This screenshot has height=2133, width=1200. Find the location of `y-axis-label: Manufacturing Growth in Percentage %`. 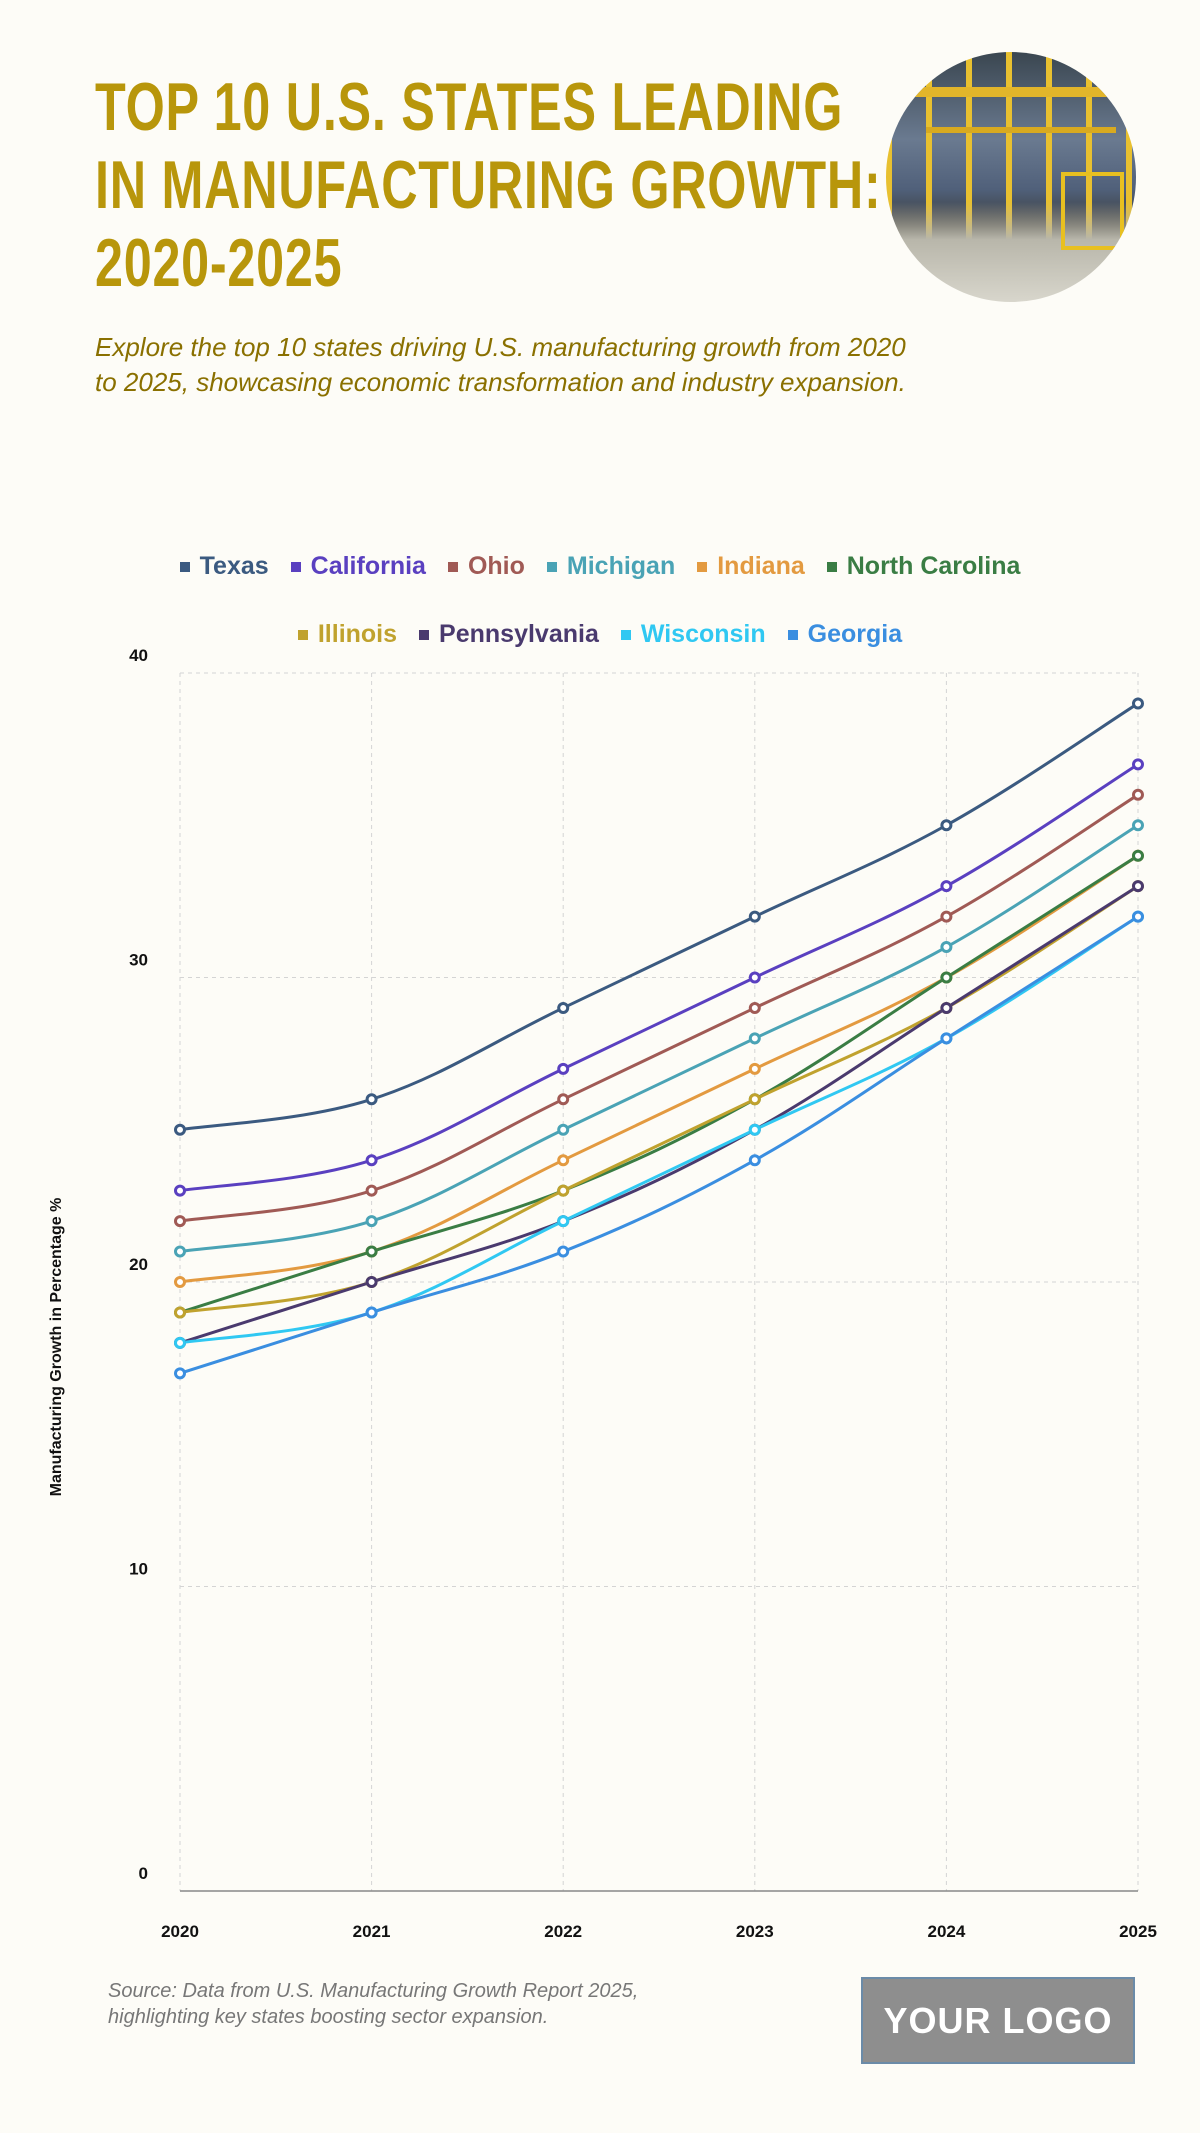

y-axis-label: Manufacturing Growth in Percentage % is located at coordinates (56, 1347).